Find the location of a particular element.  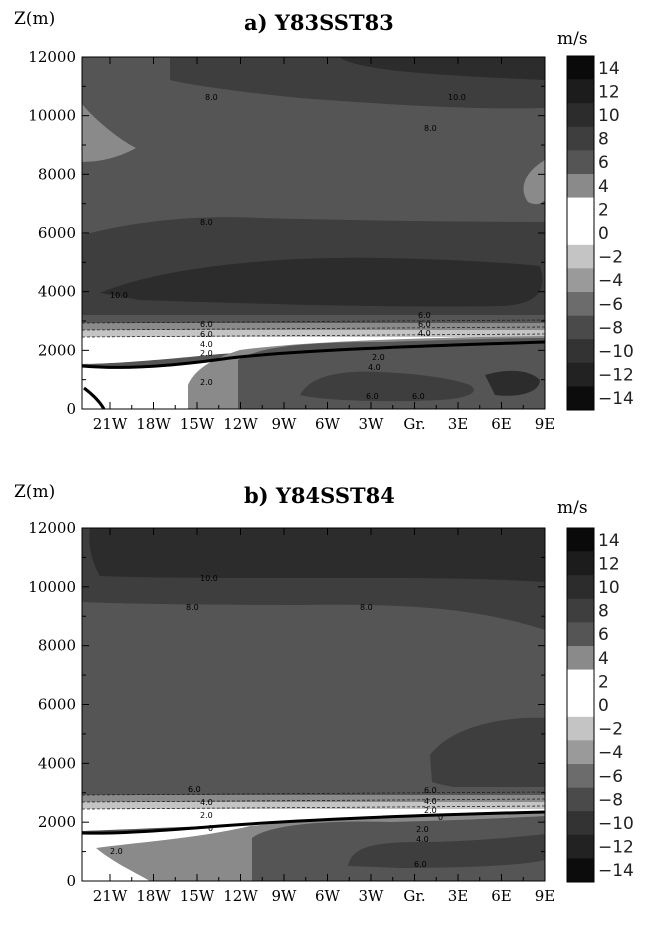

colorbar-label: −14 is located at coordinates (616, 871).